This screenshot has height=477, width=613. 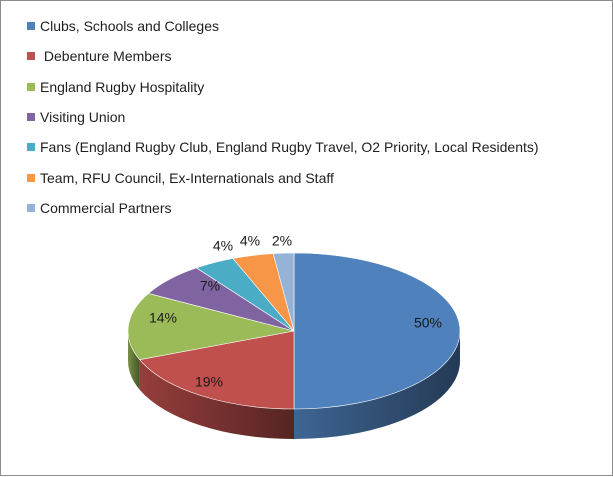 What do you see at coordinates (283, 26) in the screenshot?
I see `legend-item: Clubs, Schools and Colleges` at bounding box center [283, 26].